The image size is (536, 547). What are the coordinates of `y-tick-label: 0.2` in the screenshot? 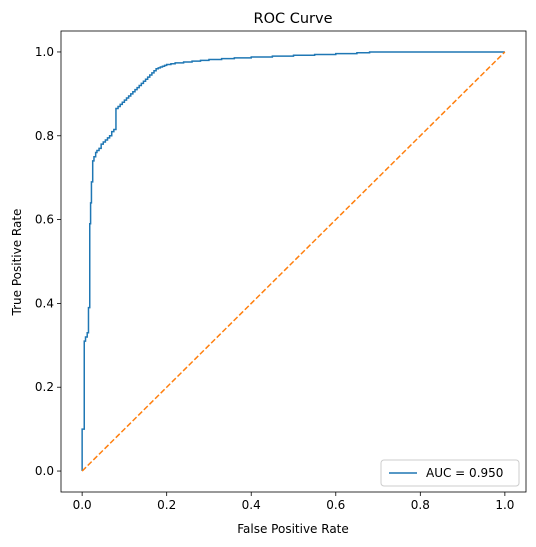 It's located at (44, 387).